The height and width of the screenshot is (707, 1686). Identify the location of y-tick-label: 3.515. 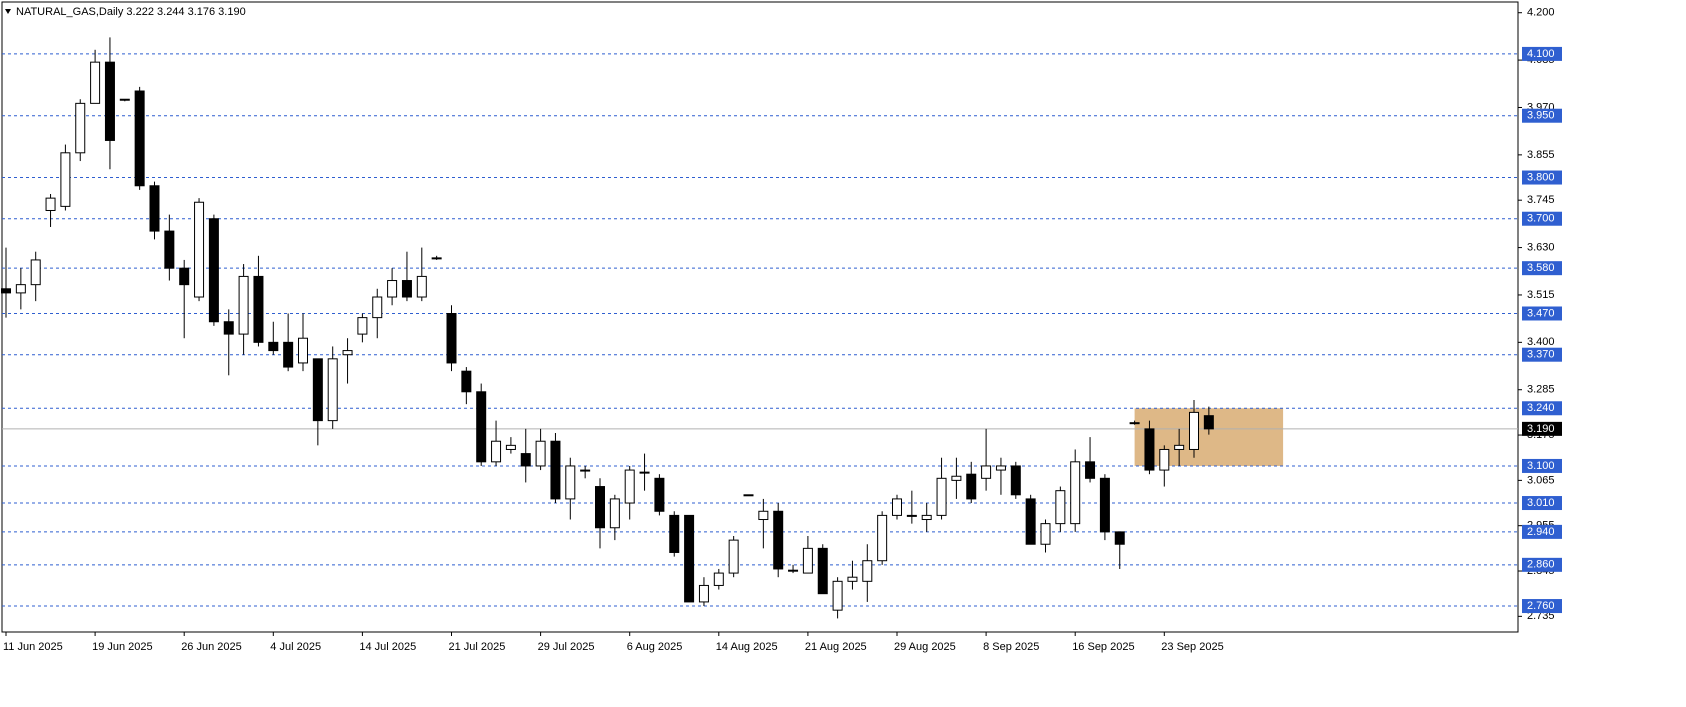
(1541, 295).